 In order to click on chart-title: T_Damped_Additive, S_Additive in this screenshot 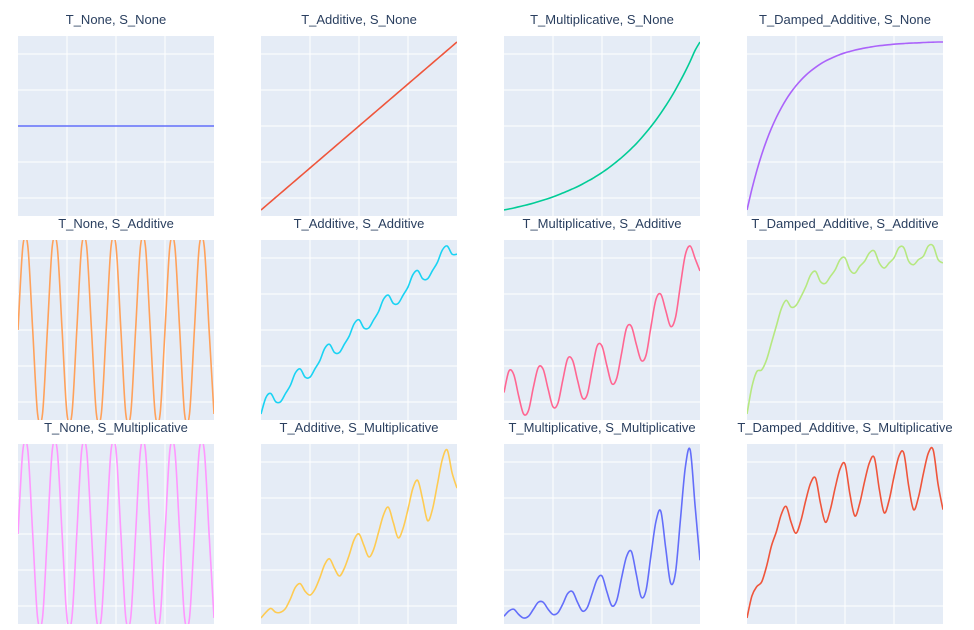, I will do `click(845, 223)`.